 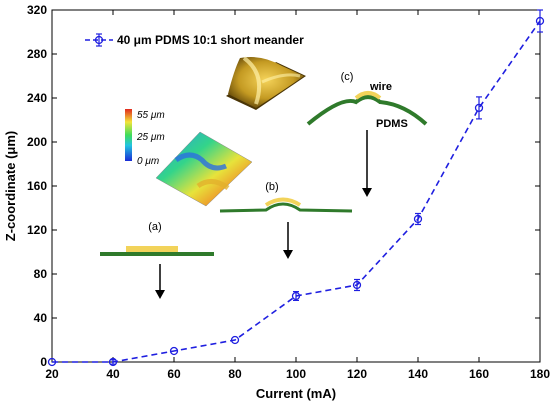 What do you see at coordinates (286, 207) in the screenshot?
I see `stage-b-pdms` at bounding box center [286, 207].